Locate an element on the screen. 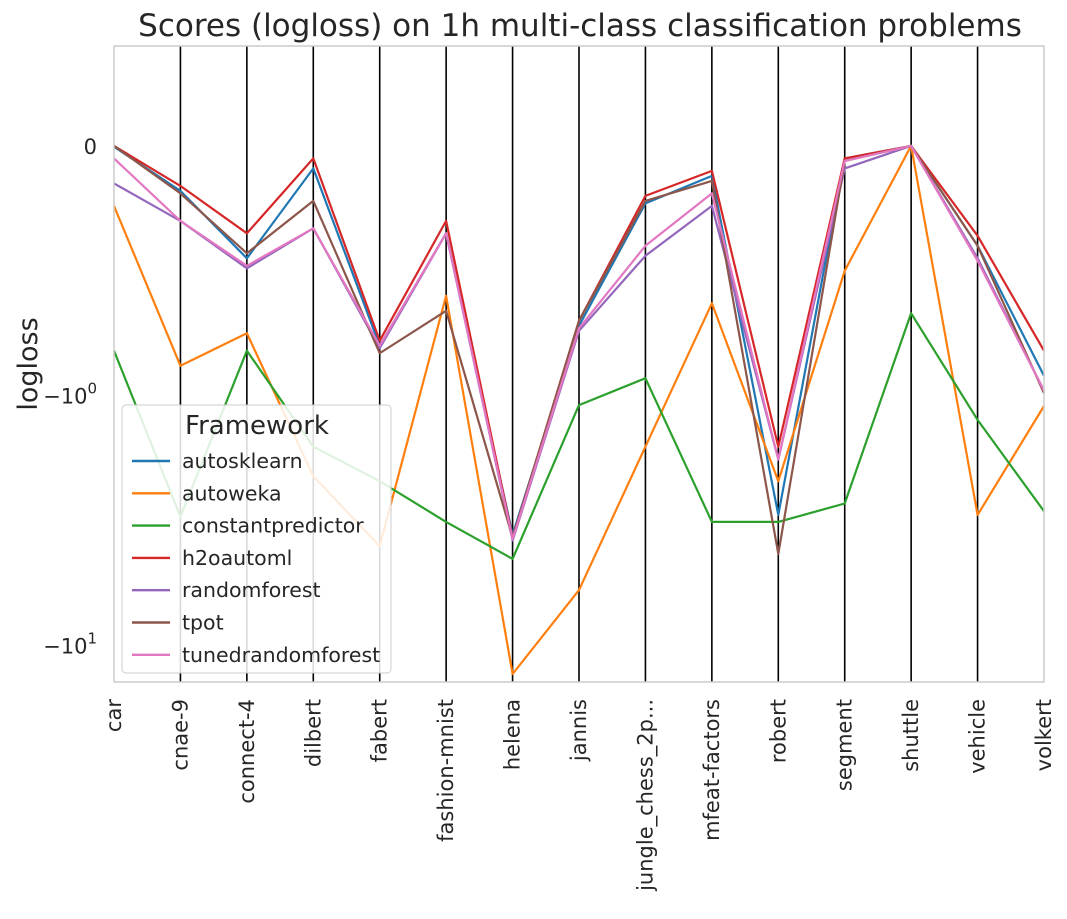 The width and height of the screenshot is (1067, 919). x-tick-label: shuttle is located at coordinates (911, 735).